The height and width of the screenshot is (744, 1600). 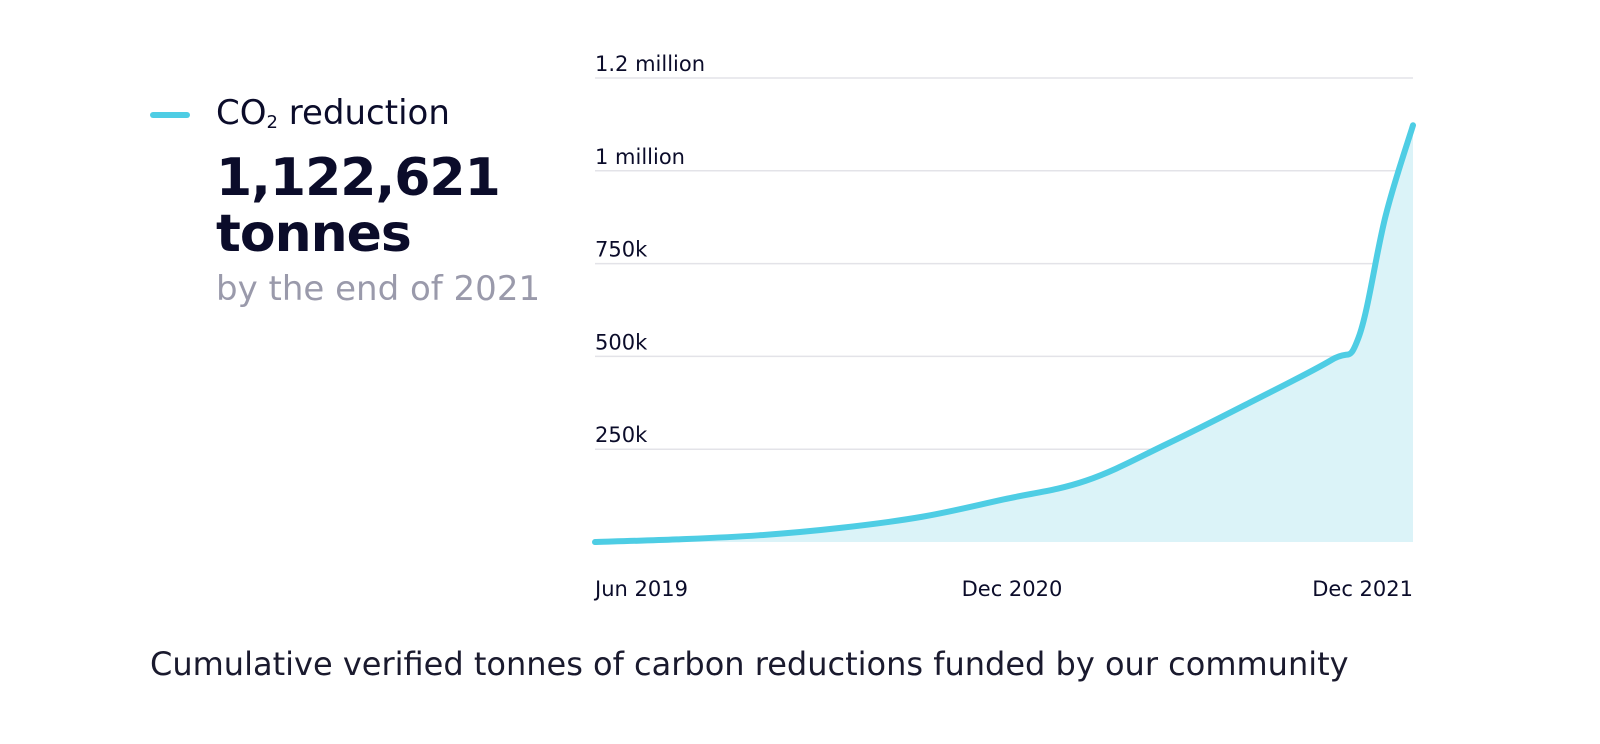 I want to click on legend-label: CO2 reduction, so click(x=333, y=113).